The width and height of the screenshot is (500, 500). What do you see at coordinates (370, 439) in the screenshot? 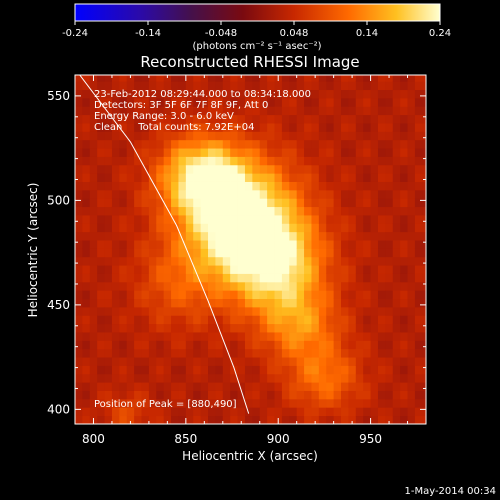
I see `x-tick-label: 950` at bounding box center [370, 439].